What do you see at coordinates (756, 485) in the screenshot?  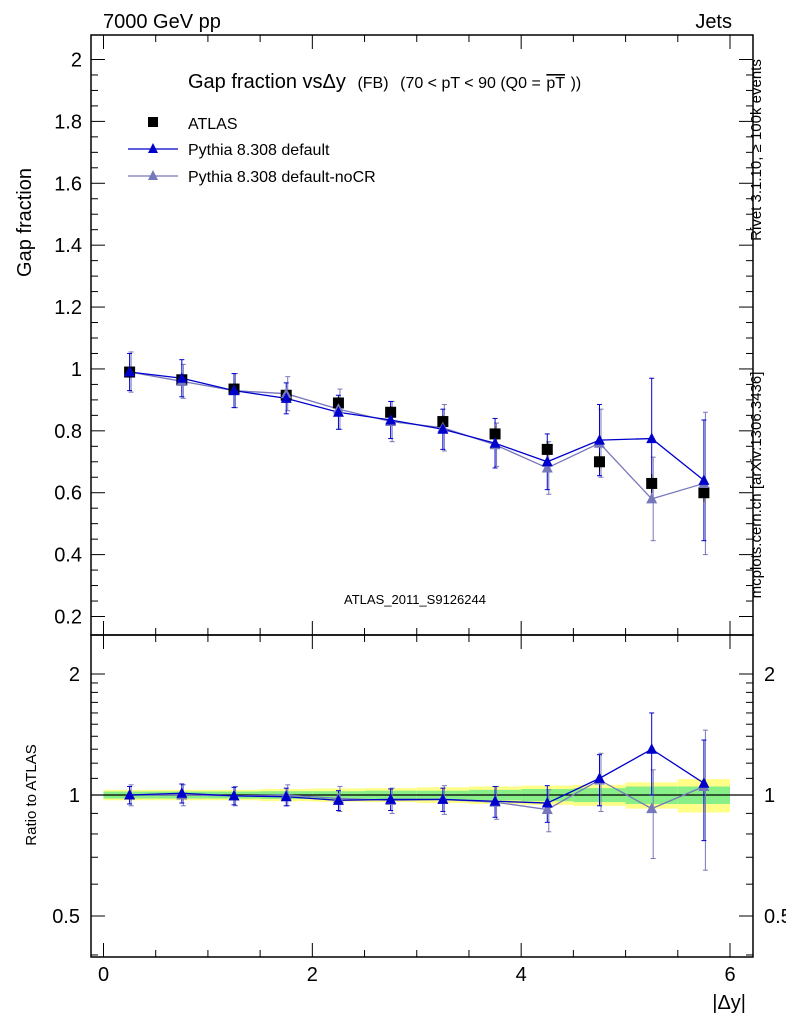 I see `mcplots-credit-label: mcplots.cern.ch [arXiv:1306.3436]` at bounding box center [756, 485].